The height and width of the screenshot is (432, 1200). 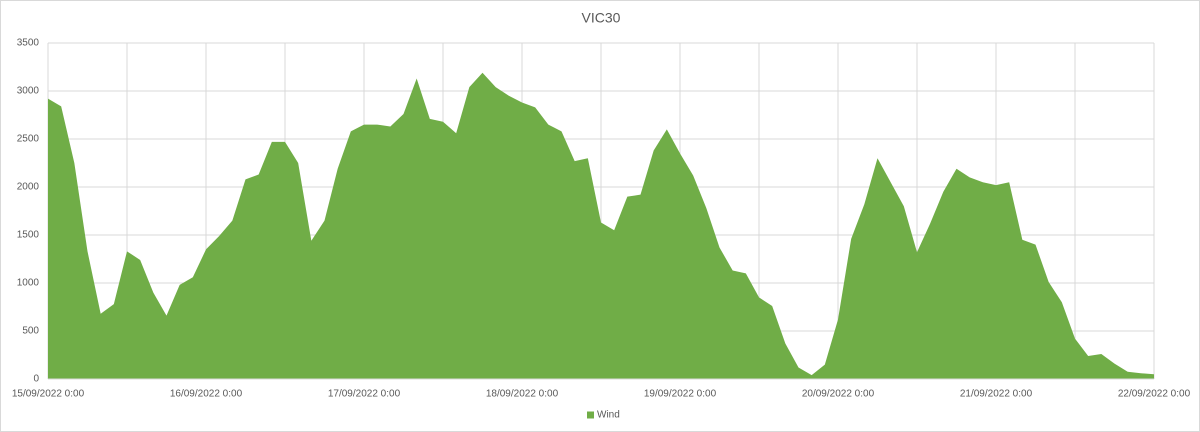 I want to click on legend-label: Wind, so click(x=608, y=415).